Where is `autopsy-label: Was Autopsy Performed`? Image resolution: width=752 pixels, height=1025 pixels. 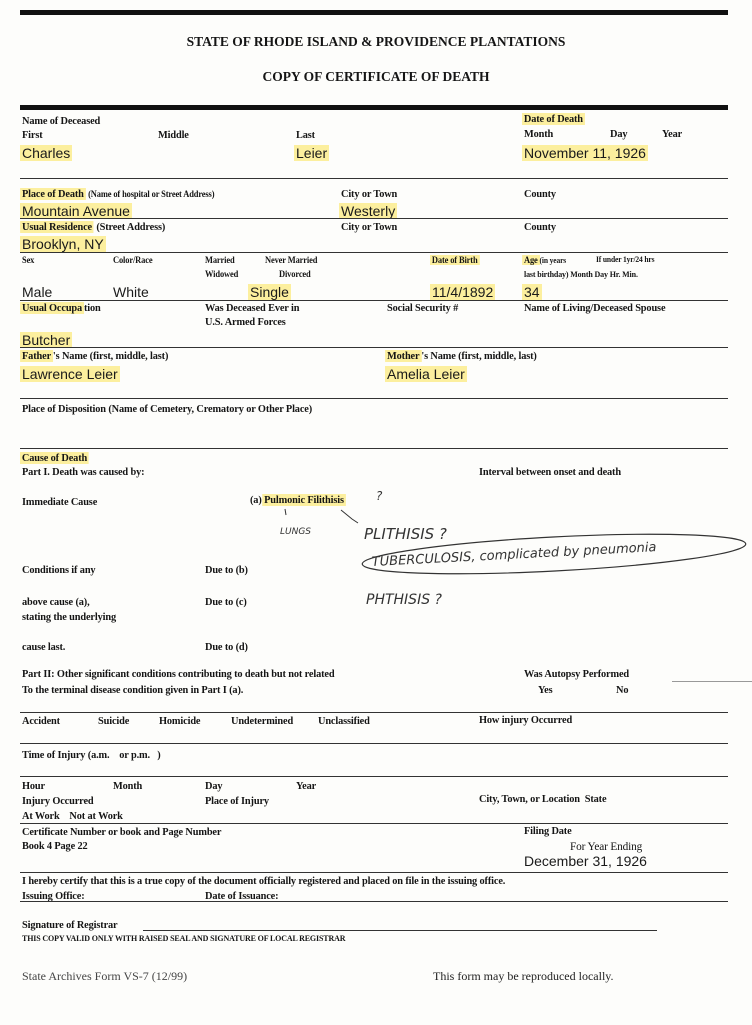
autopsy-label: Was Autopsy Performed is located at coordinates (577, 674).